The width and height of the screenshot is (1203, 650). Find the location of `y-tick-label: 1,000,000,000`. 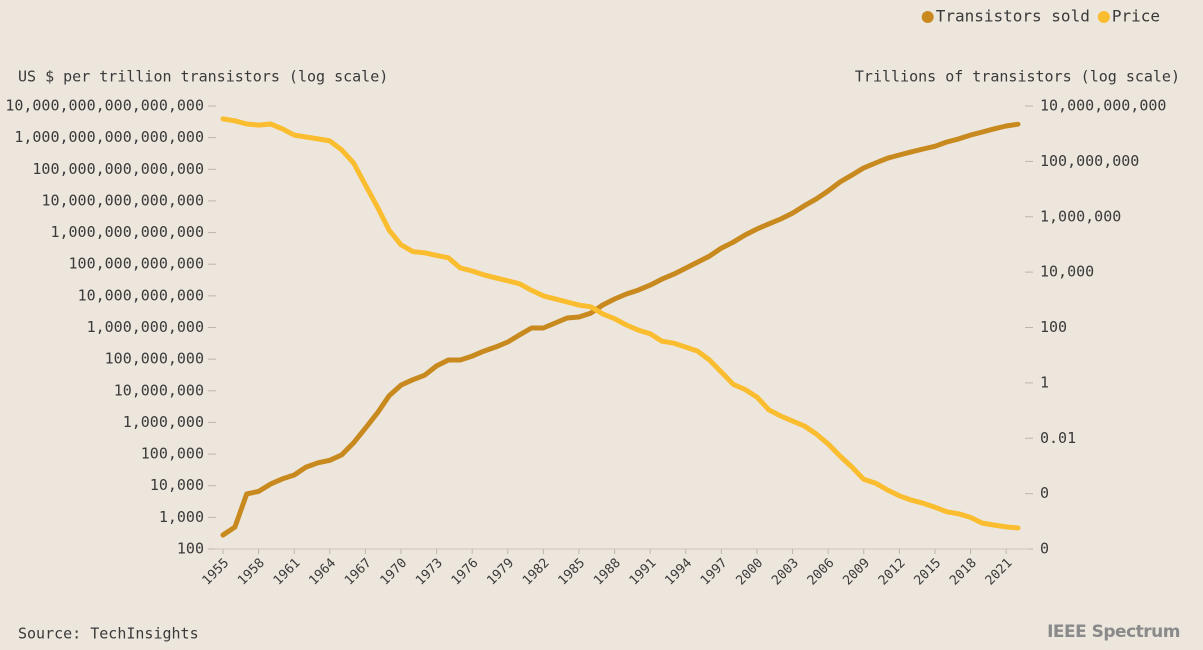

y-tick-label: 1,000,000,000 is located at coordinates (145, 327).